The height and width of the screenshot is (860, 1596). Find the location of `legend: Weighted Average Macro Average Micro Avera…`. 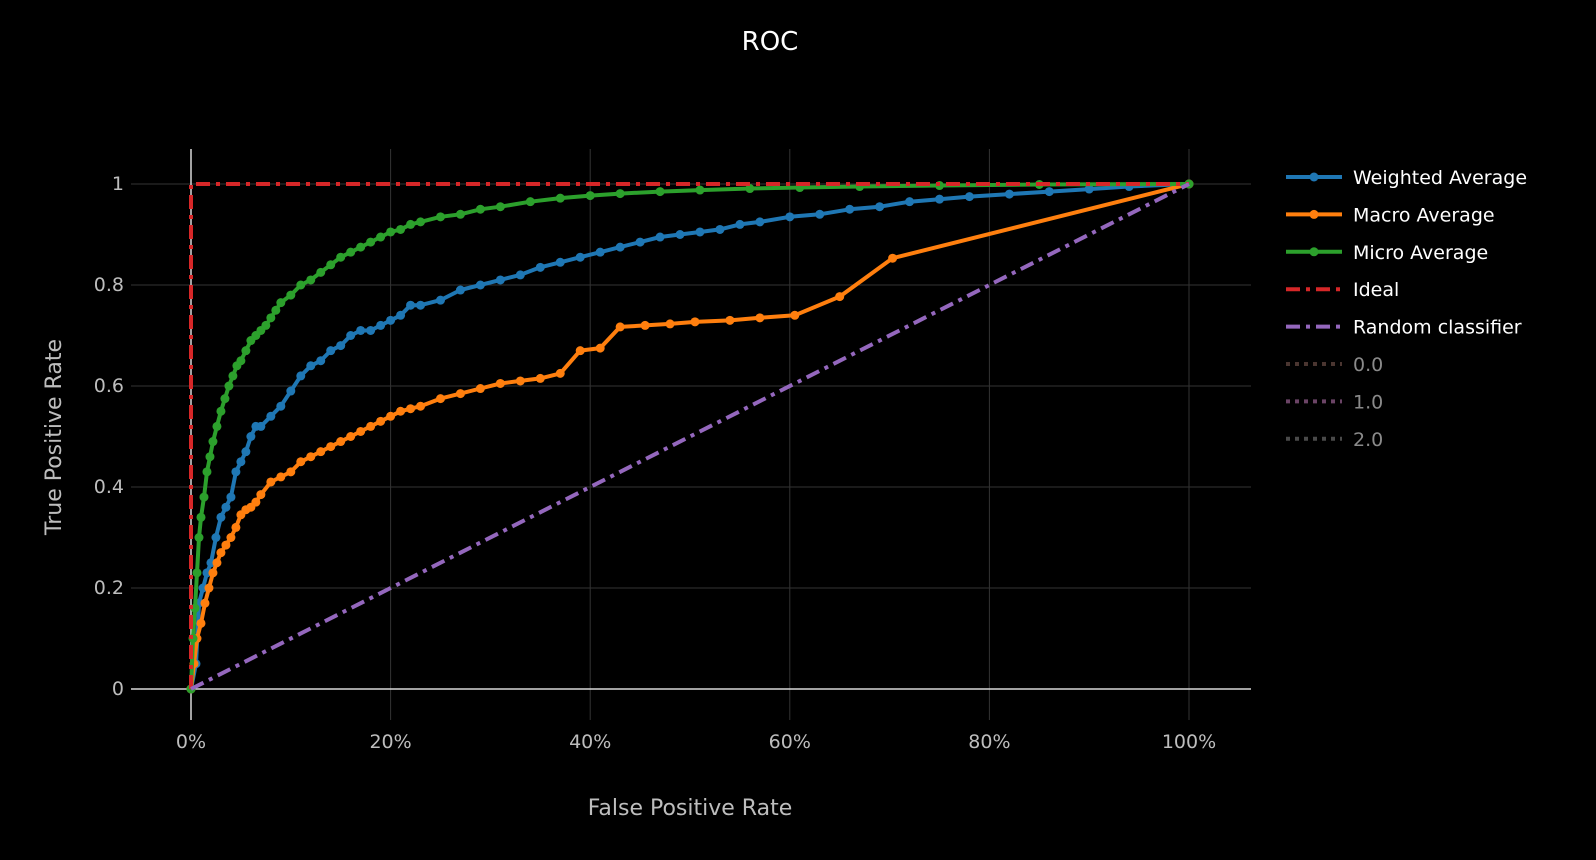

legend: Weighted Average Macro Average Micro Avera… is located at coordinates (1406, 309).